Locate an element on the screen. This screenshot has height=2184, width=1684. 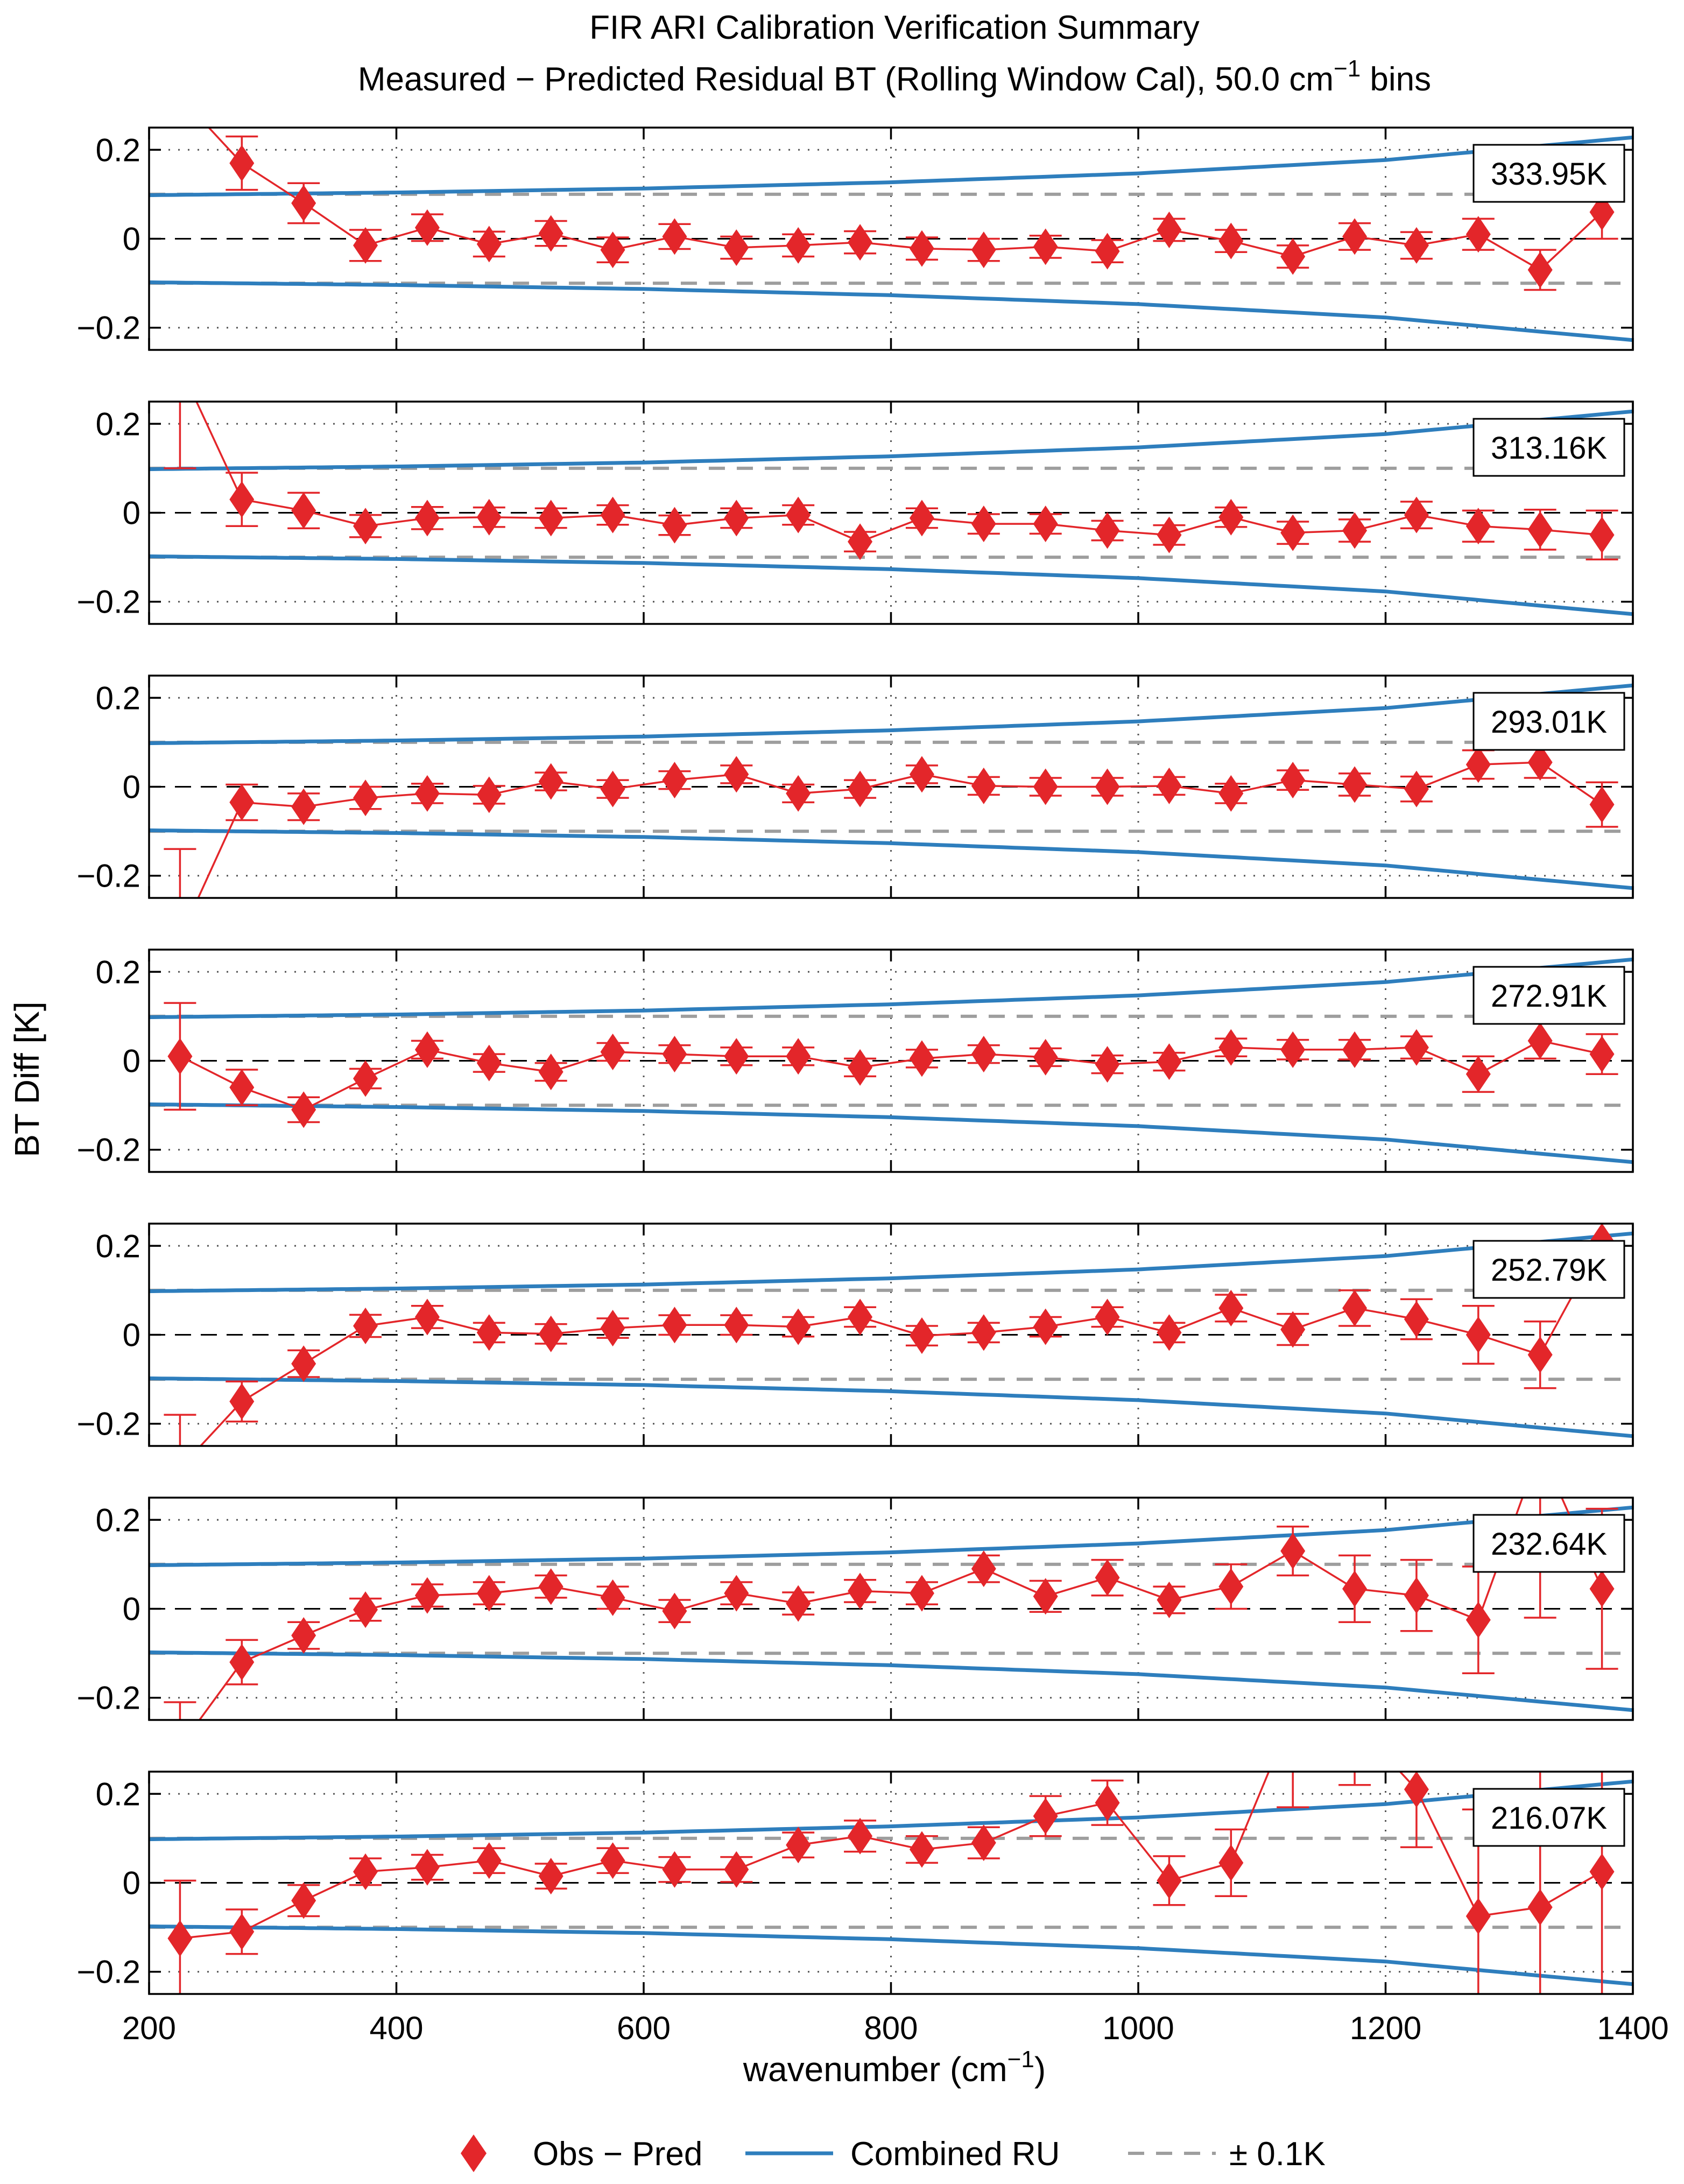
panel: 0.2 0 −0.2 313.16K is located at coordinates (855, 513).